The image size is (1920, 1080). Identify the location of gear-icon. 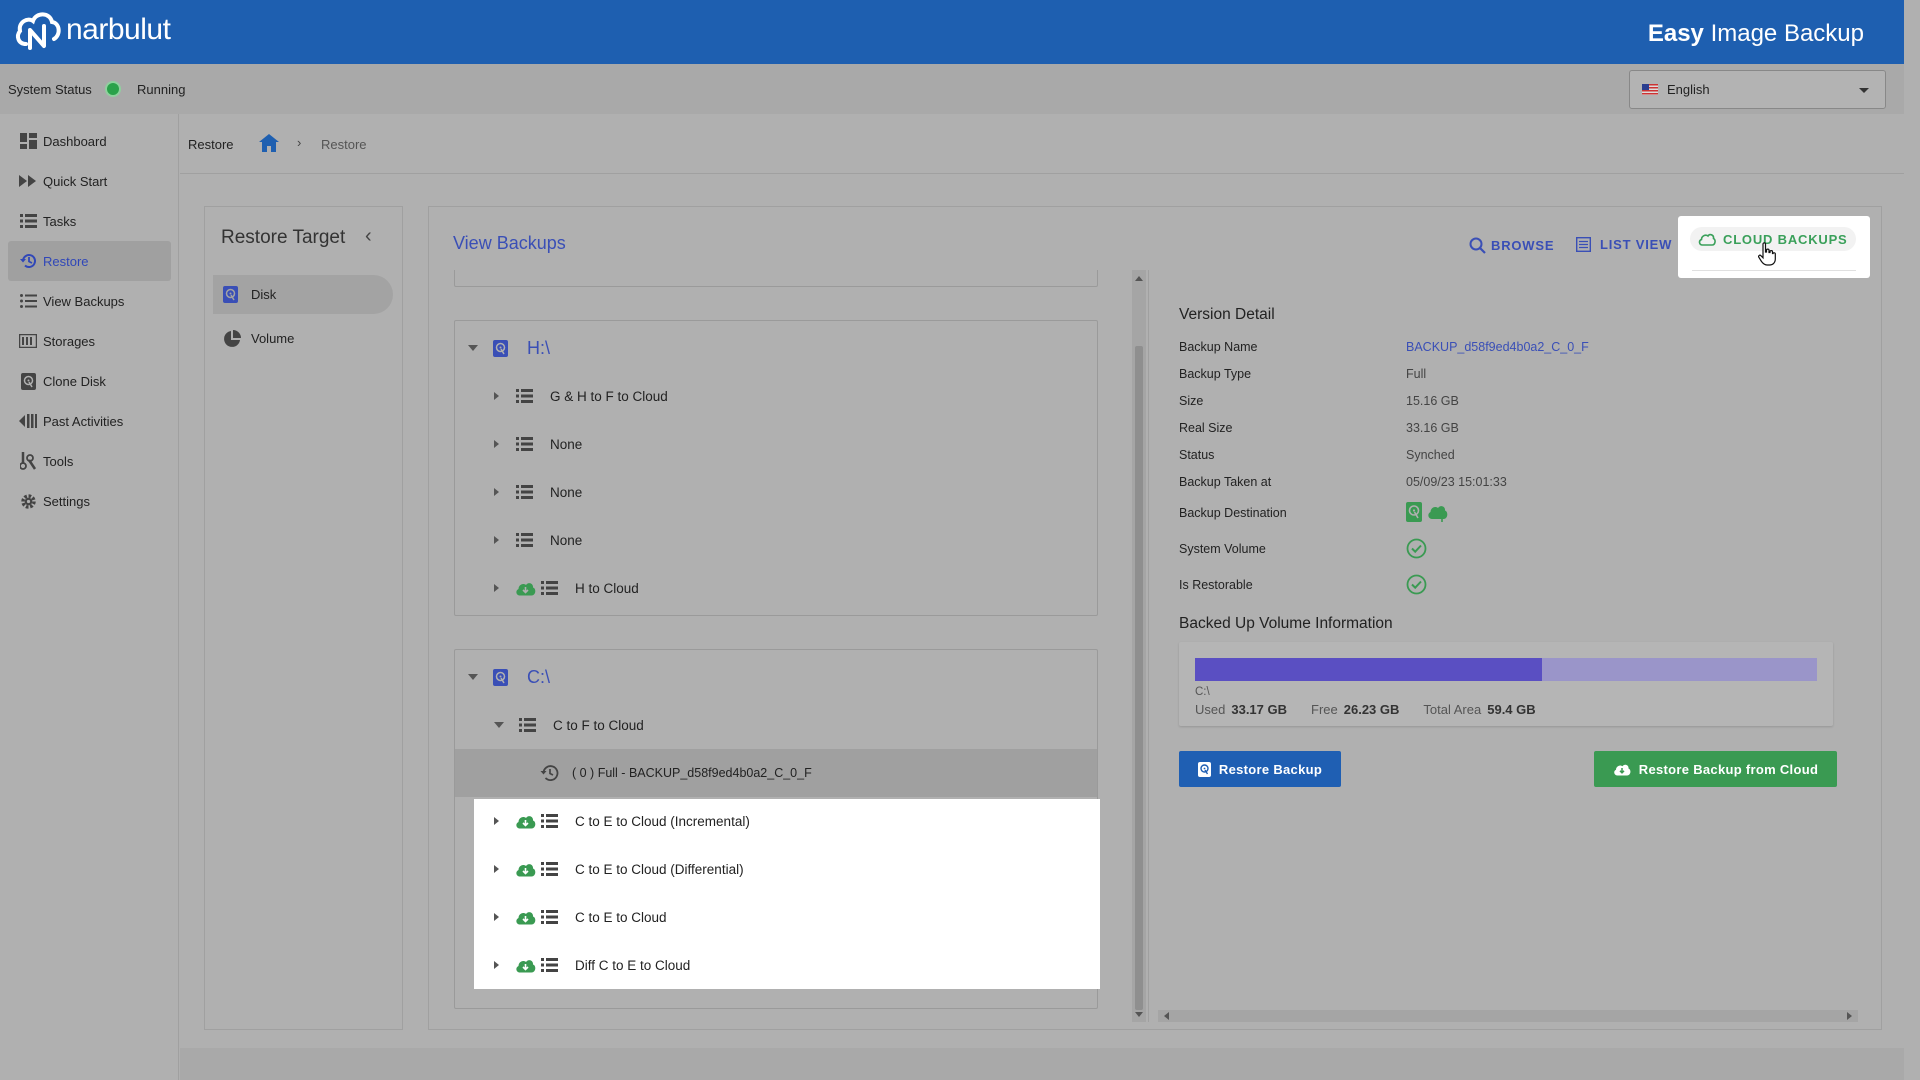
(28, 501).